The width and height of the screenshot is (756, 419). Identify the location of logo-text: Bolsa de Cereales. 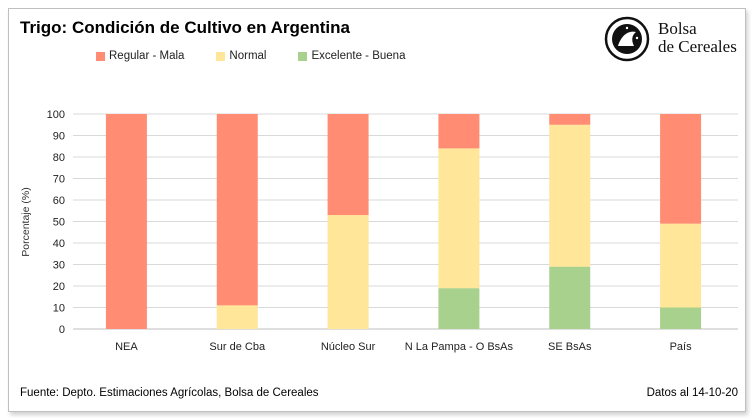
(697, 38).